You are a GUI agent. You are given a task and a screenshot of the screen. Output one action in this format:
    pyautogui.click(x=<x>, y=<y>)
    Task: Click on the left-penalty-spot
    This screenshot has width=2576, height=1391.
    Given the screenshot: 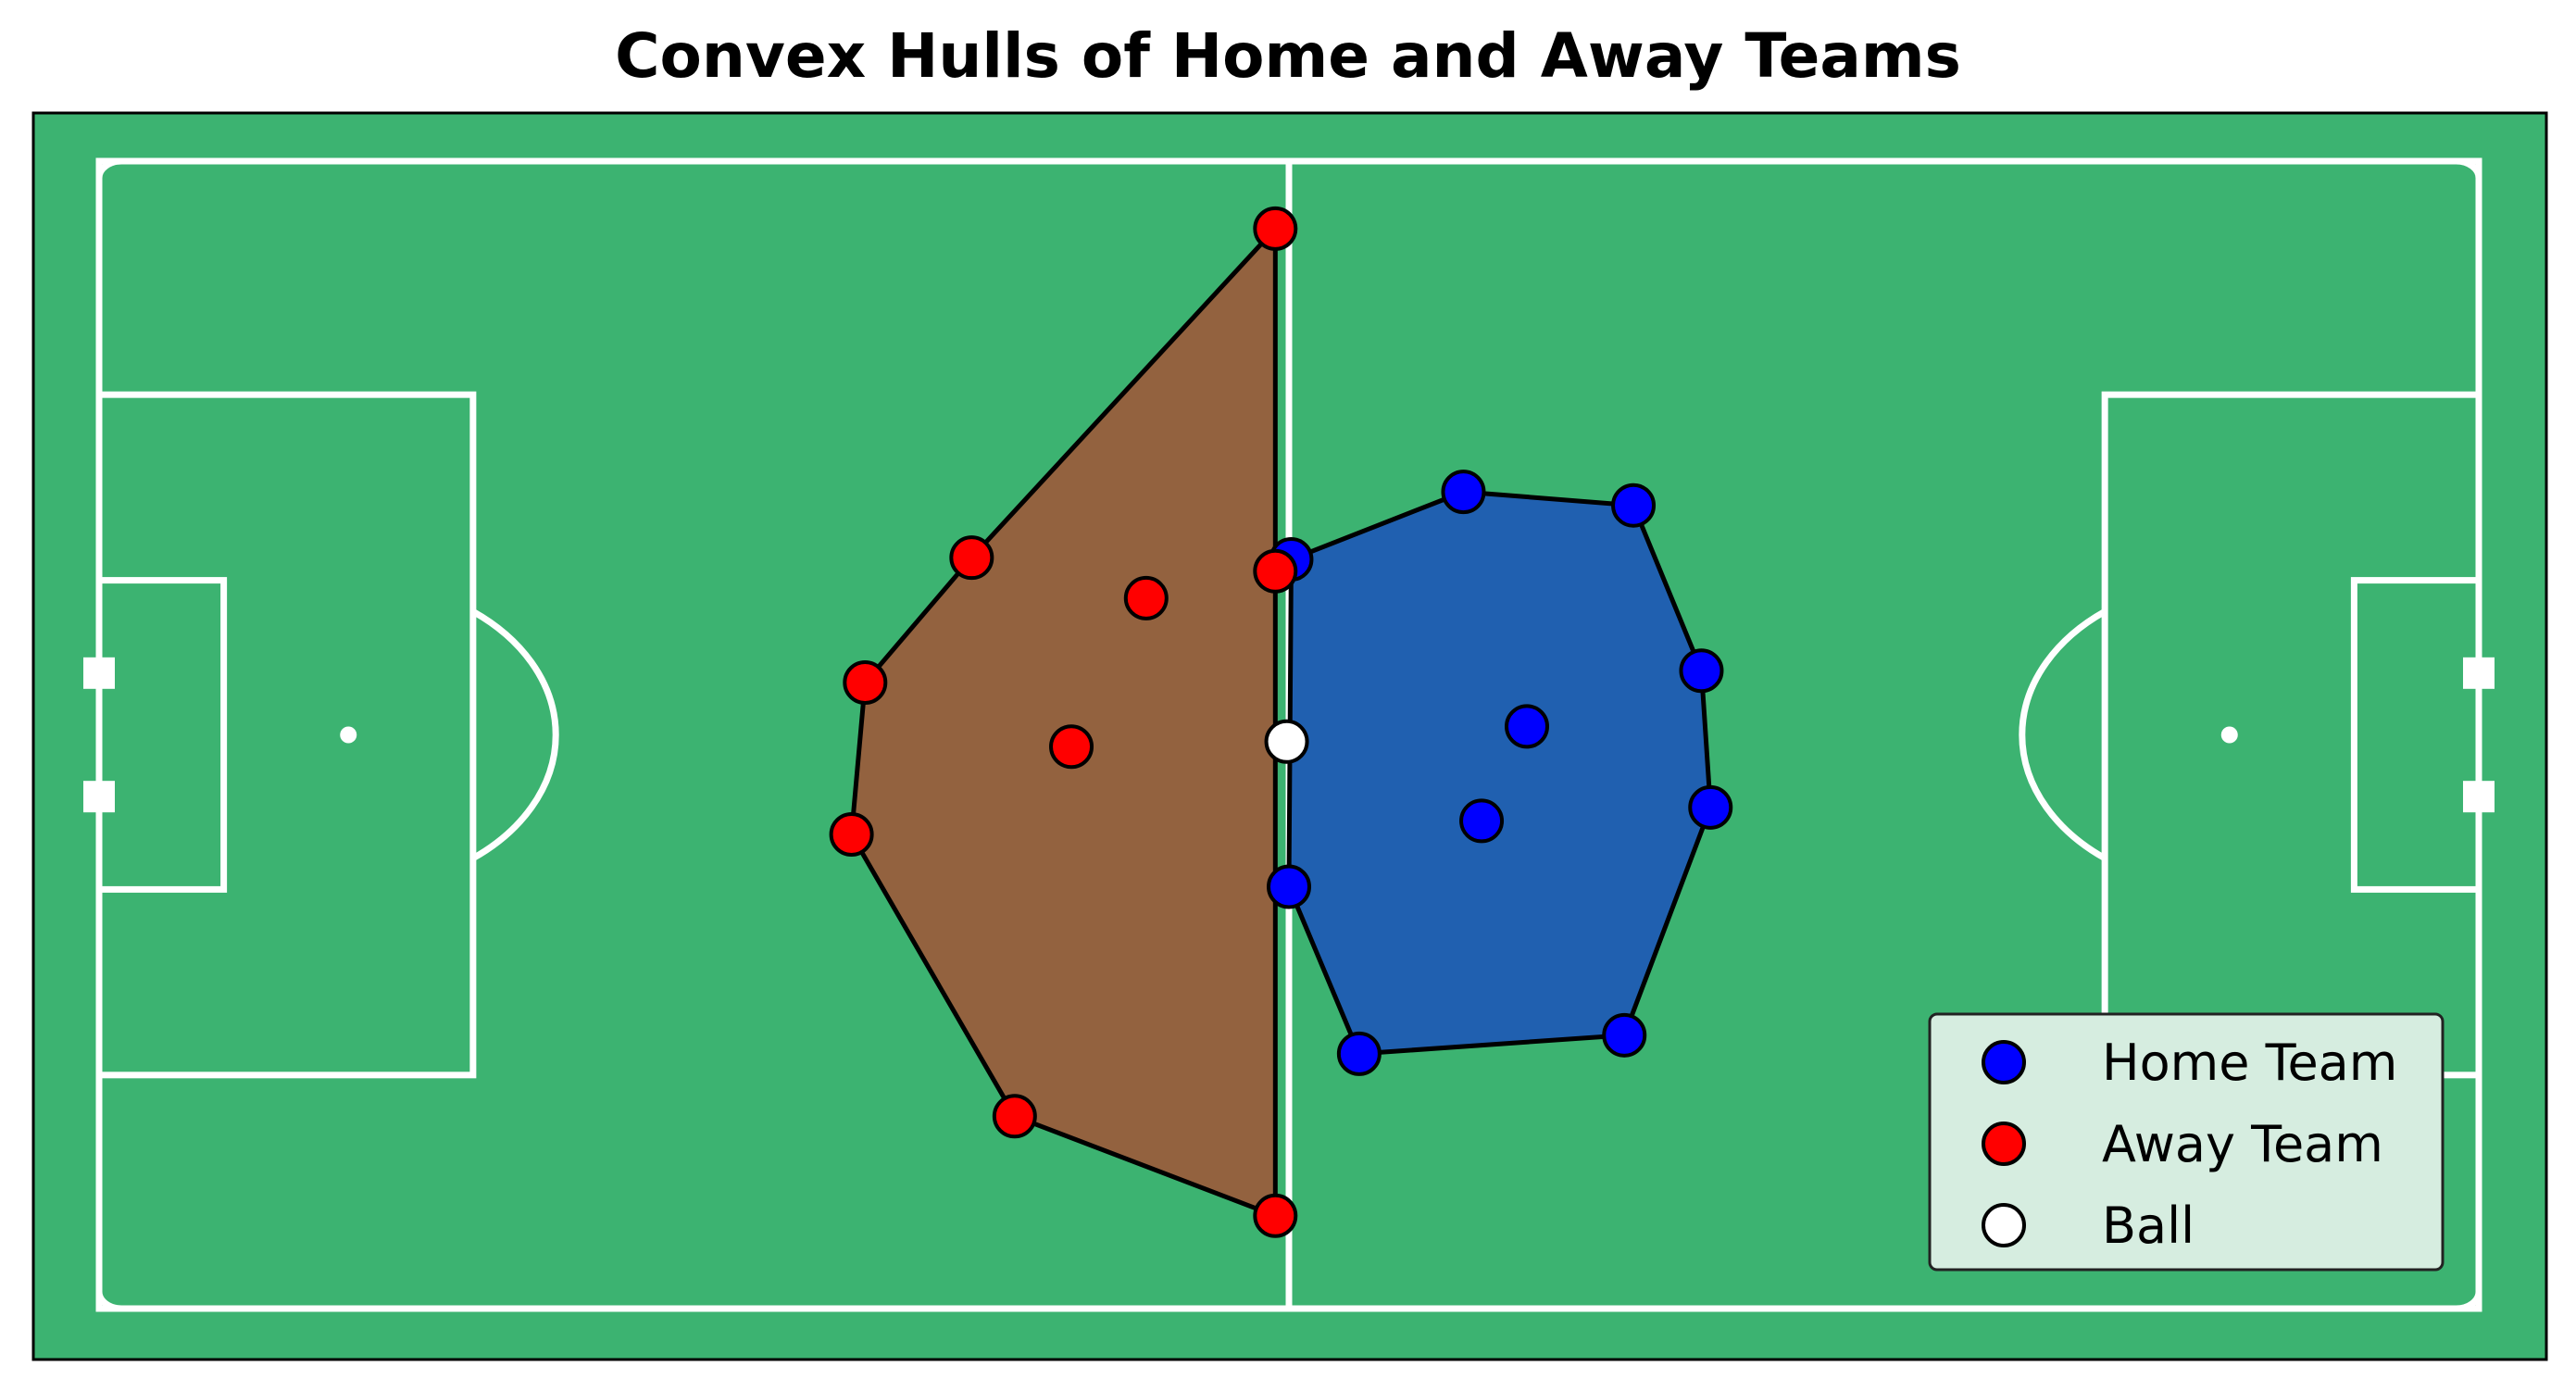 What is the action you would take?
    pyautogui.click(x=348, y=735)
    